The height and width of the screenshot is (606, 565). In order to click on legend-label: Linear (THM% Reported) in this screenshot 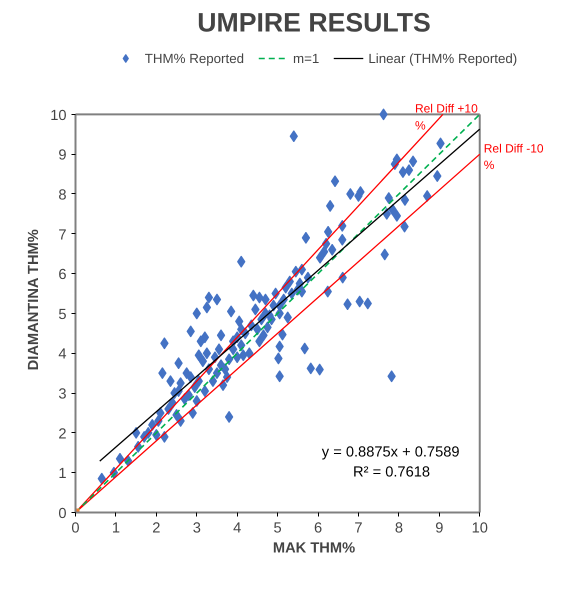, I will do `click(443, 58)`.